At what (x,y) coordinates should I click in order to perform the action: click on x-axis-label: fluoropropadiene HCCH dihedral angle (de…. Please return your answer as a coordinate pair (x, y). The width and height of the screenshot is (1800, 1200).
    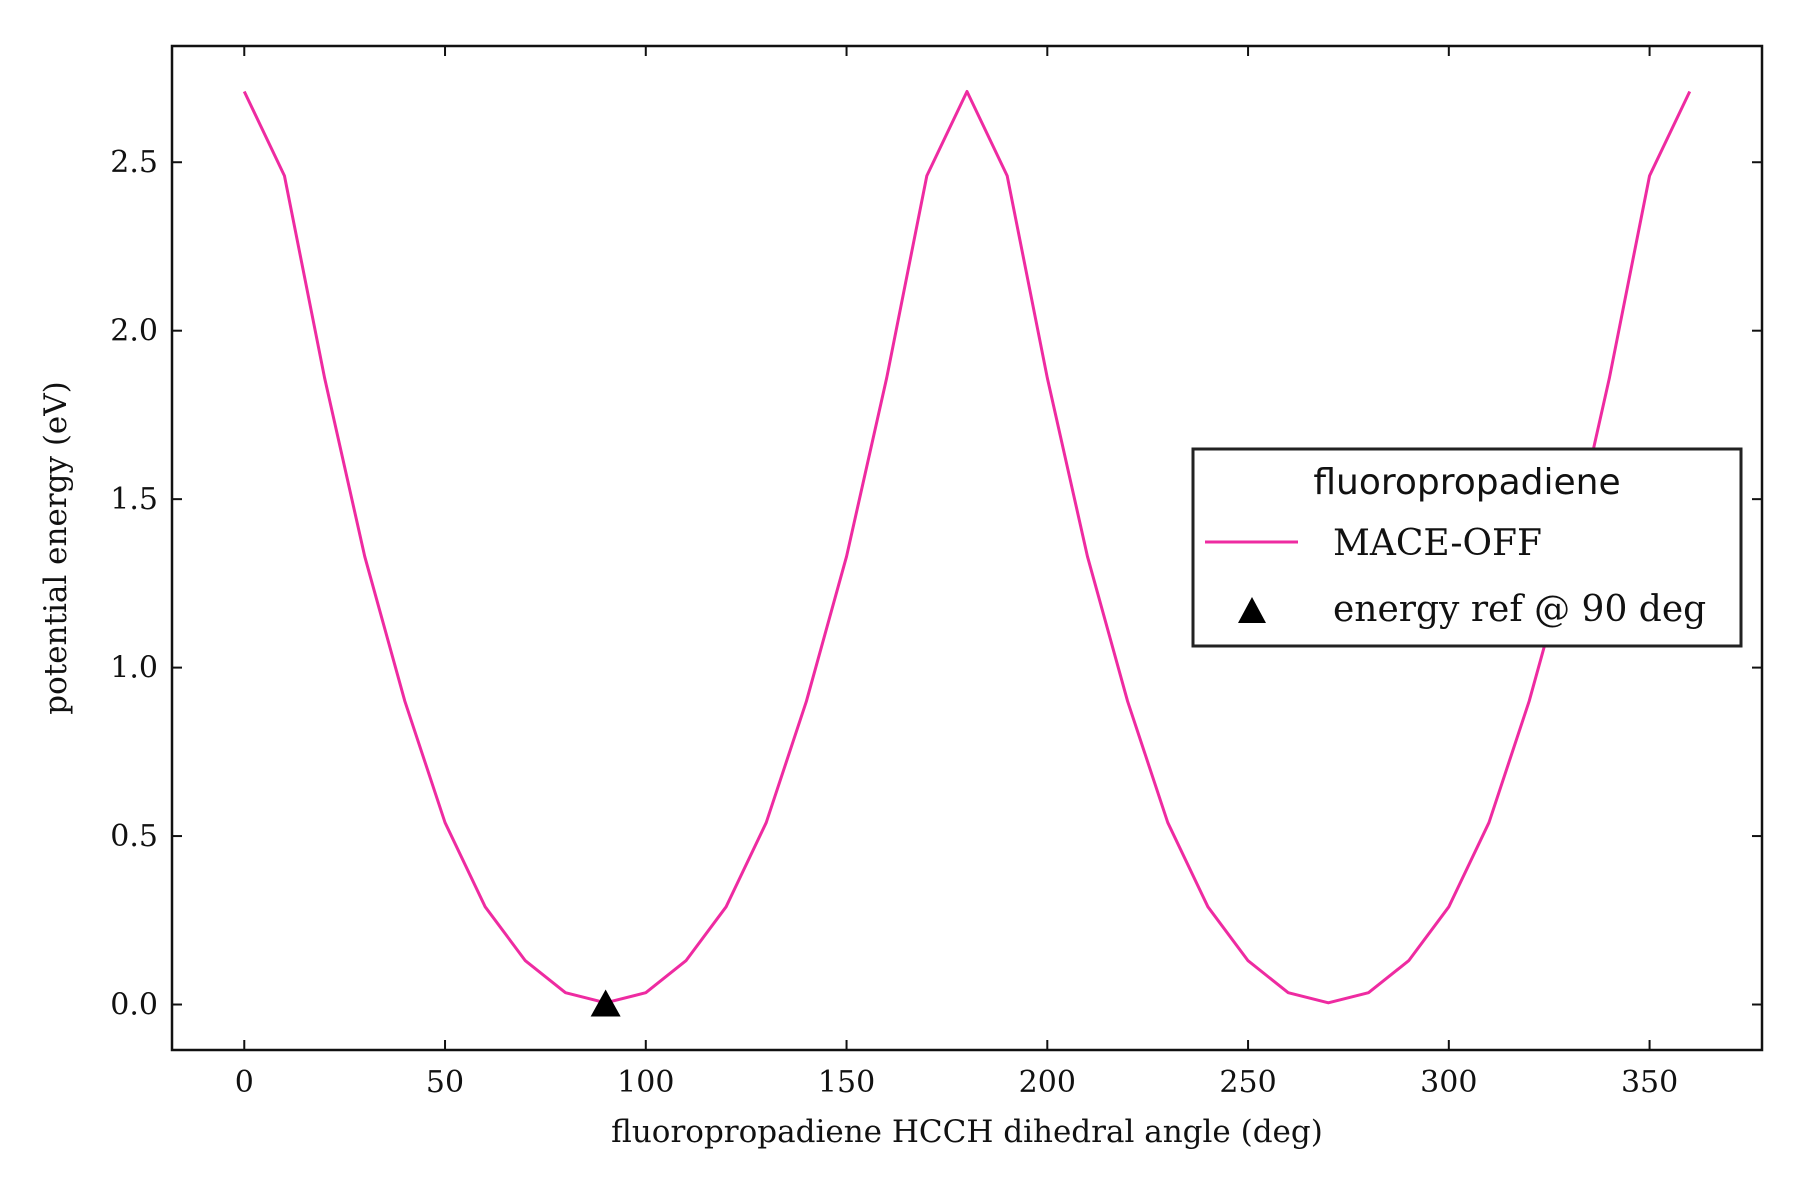
    Looking at the image, I should click on (967, 1132).